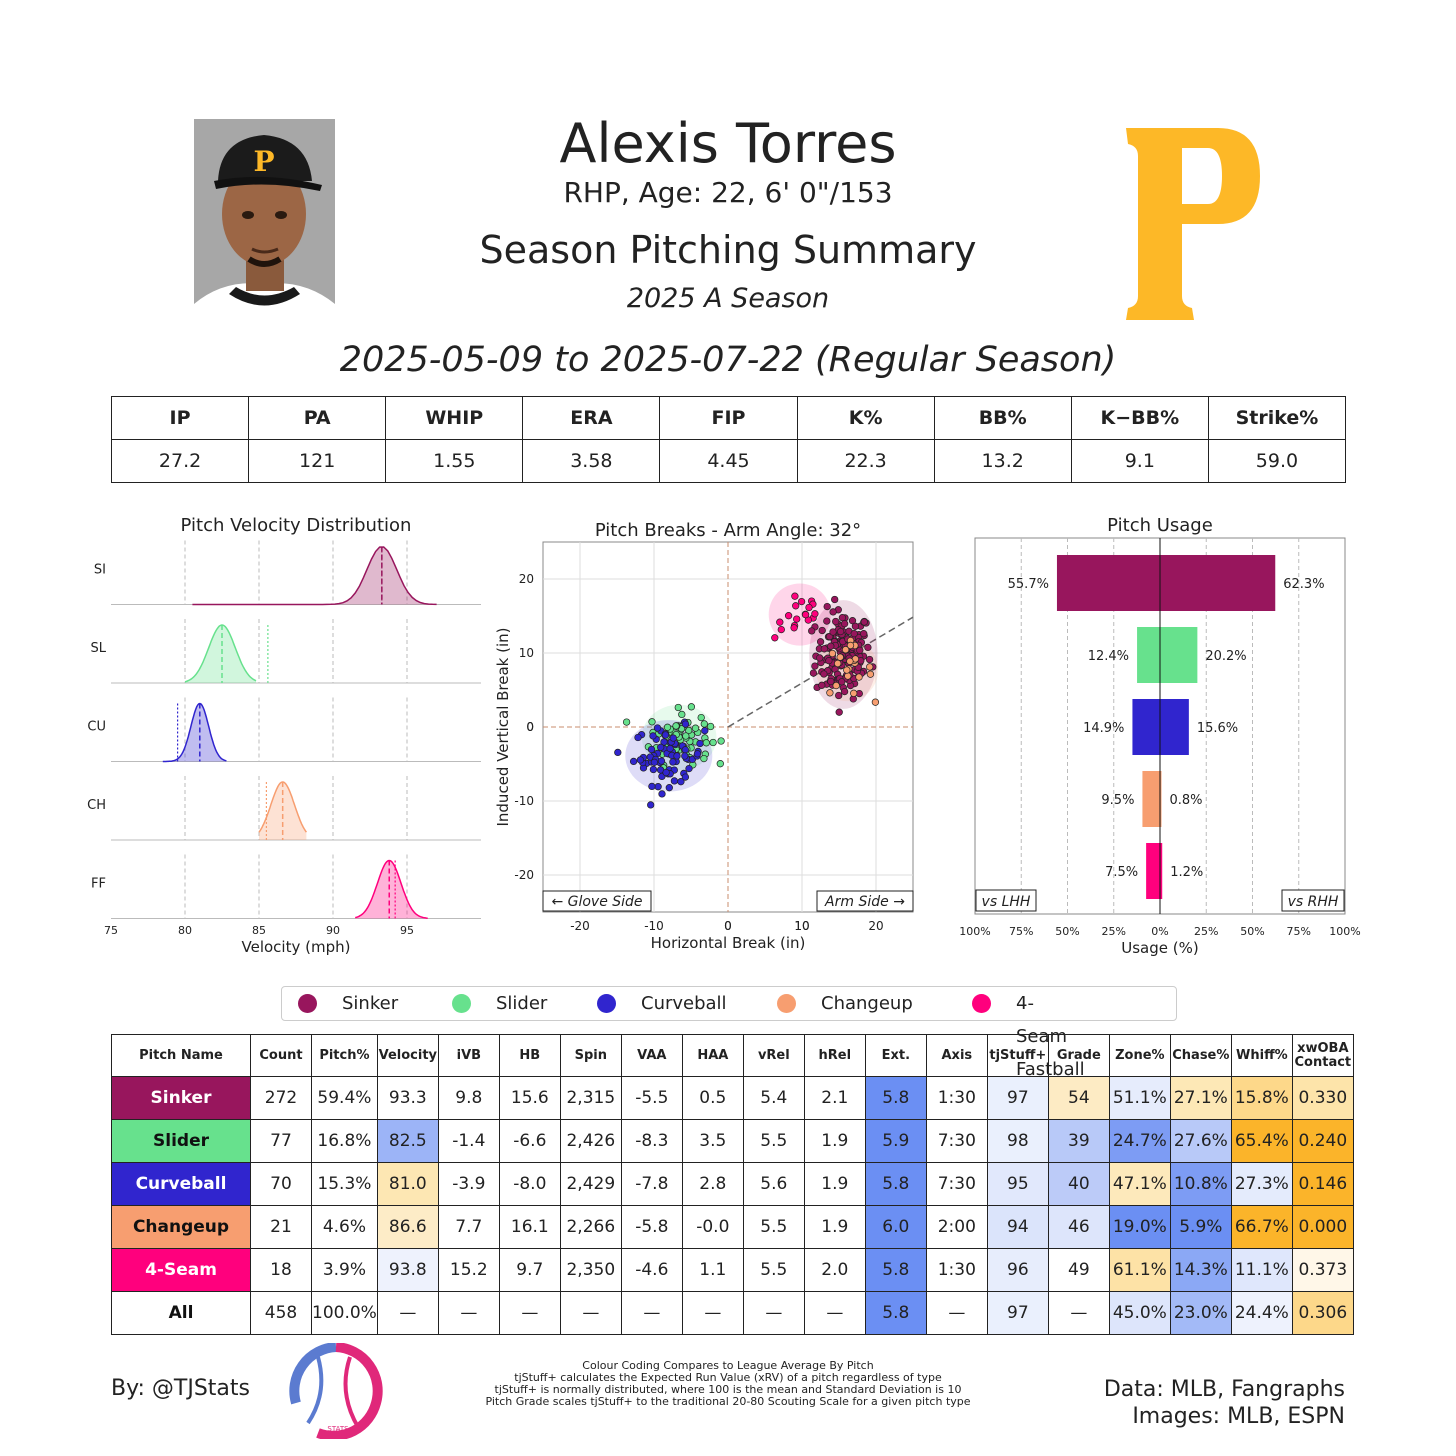 The height and width of the screenshot is (1456, 1456). I want to click on usage-xtick: 75%, so click(1021, 931).